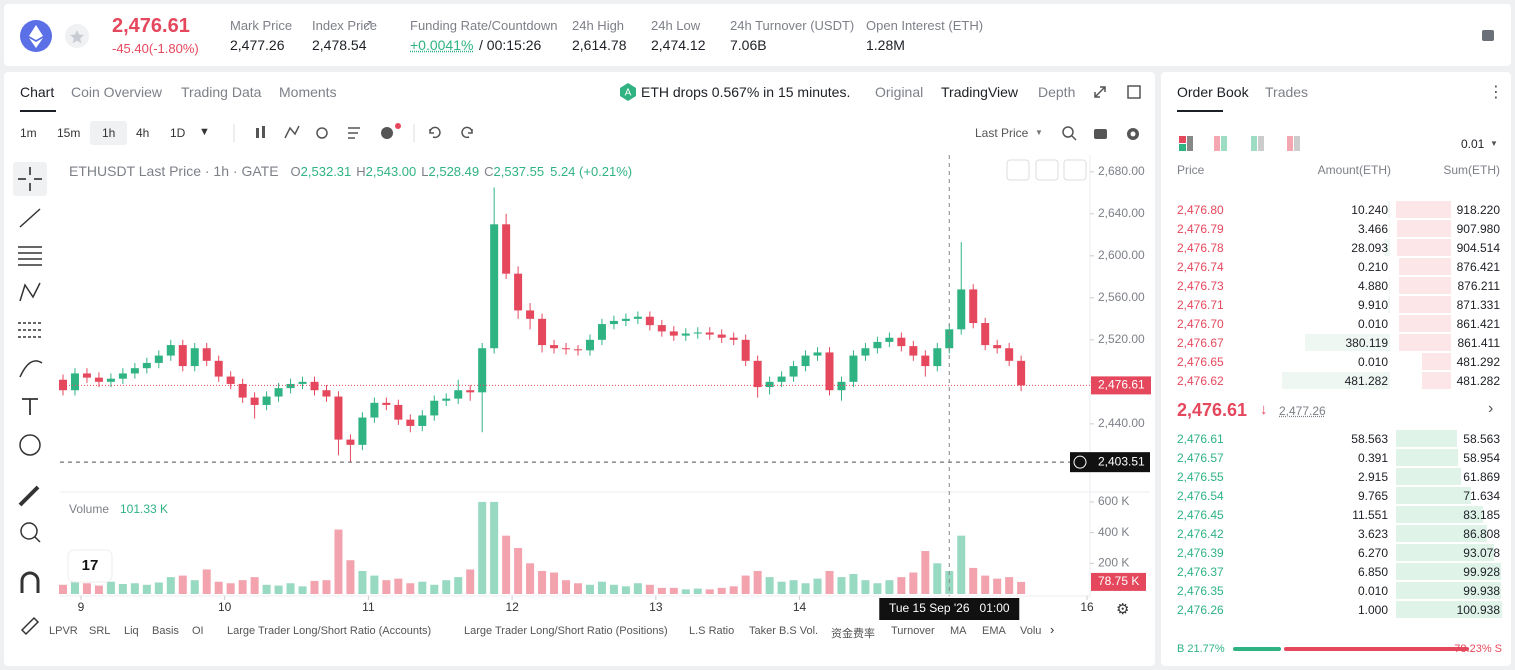 The height and width of the screenshot is (670, 1515). Describe the element at coordinates (1478, 210) in the screenshot. I see `book-sum: 918.220` at that location.